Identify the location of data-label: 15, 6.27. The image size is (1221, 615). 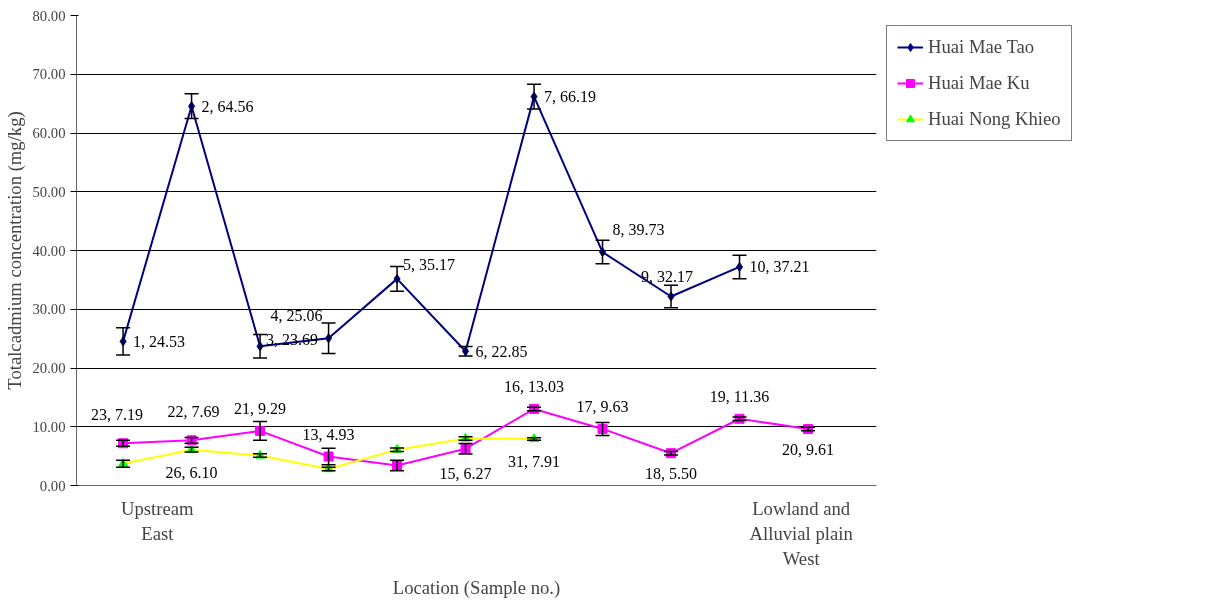
(465, 473).